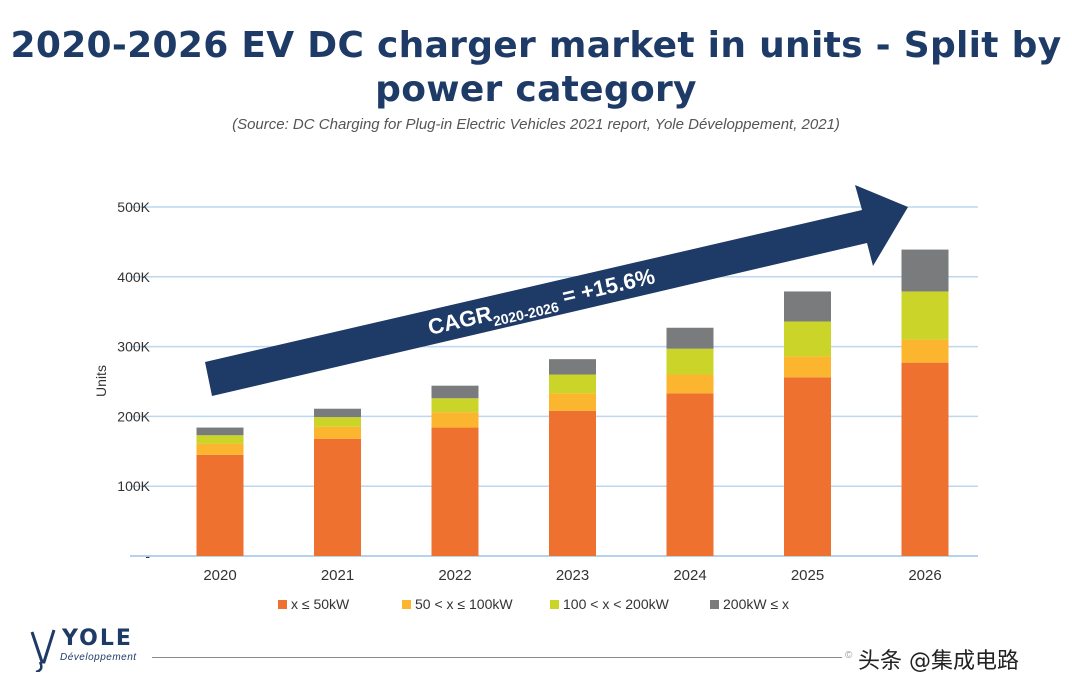 The image size is (1072, 693). I want to click on x-tick-label: 2023, so click(572, 575).